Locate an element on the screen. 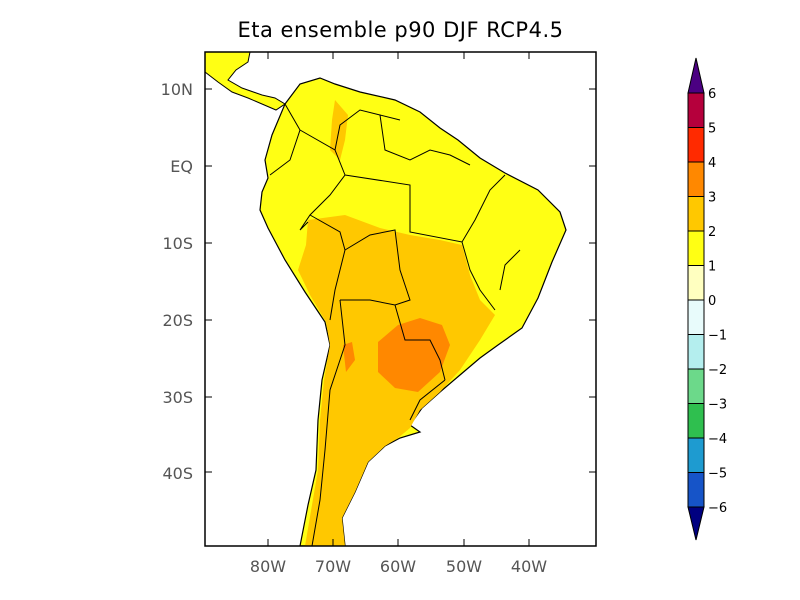  colorbar-label: 5 is located at coordinates (712, 129).